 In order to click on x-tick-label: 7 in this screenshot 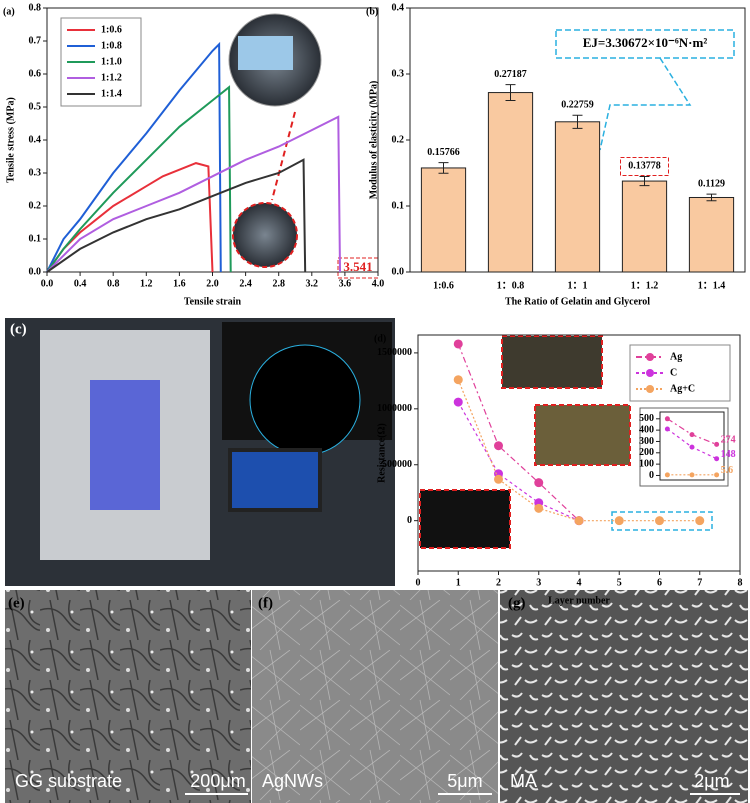, I will do `click(699, 582)`.